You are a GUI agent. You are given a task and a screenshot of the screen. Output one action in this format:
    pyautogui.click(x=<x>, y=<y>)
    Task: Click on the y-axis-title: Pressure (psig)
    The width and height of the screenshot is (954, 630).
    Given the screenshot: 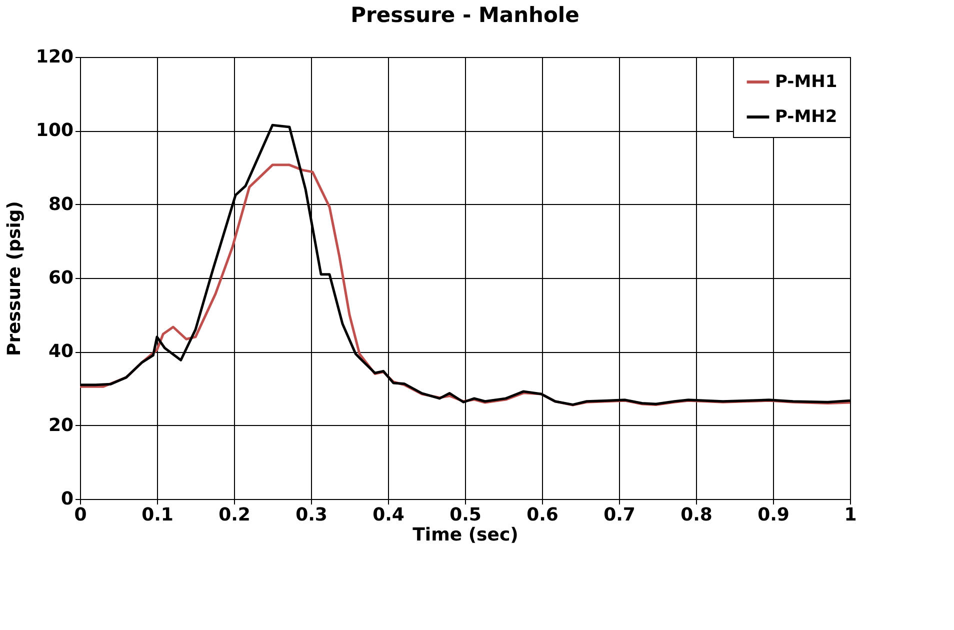 What is the action you would take?
    pyautogui.click(x=14, y=278)
    